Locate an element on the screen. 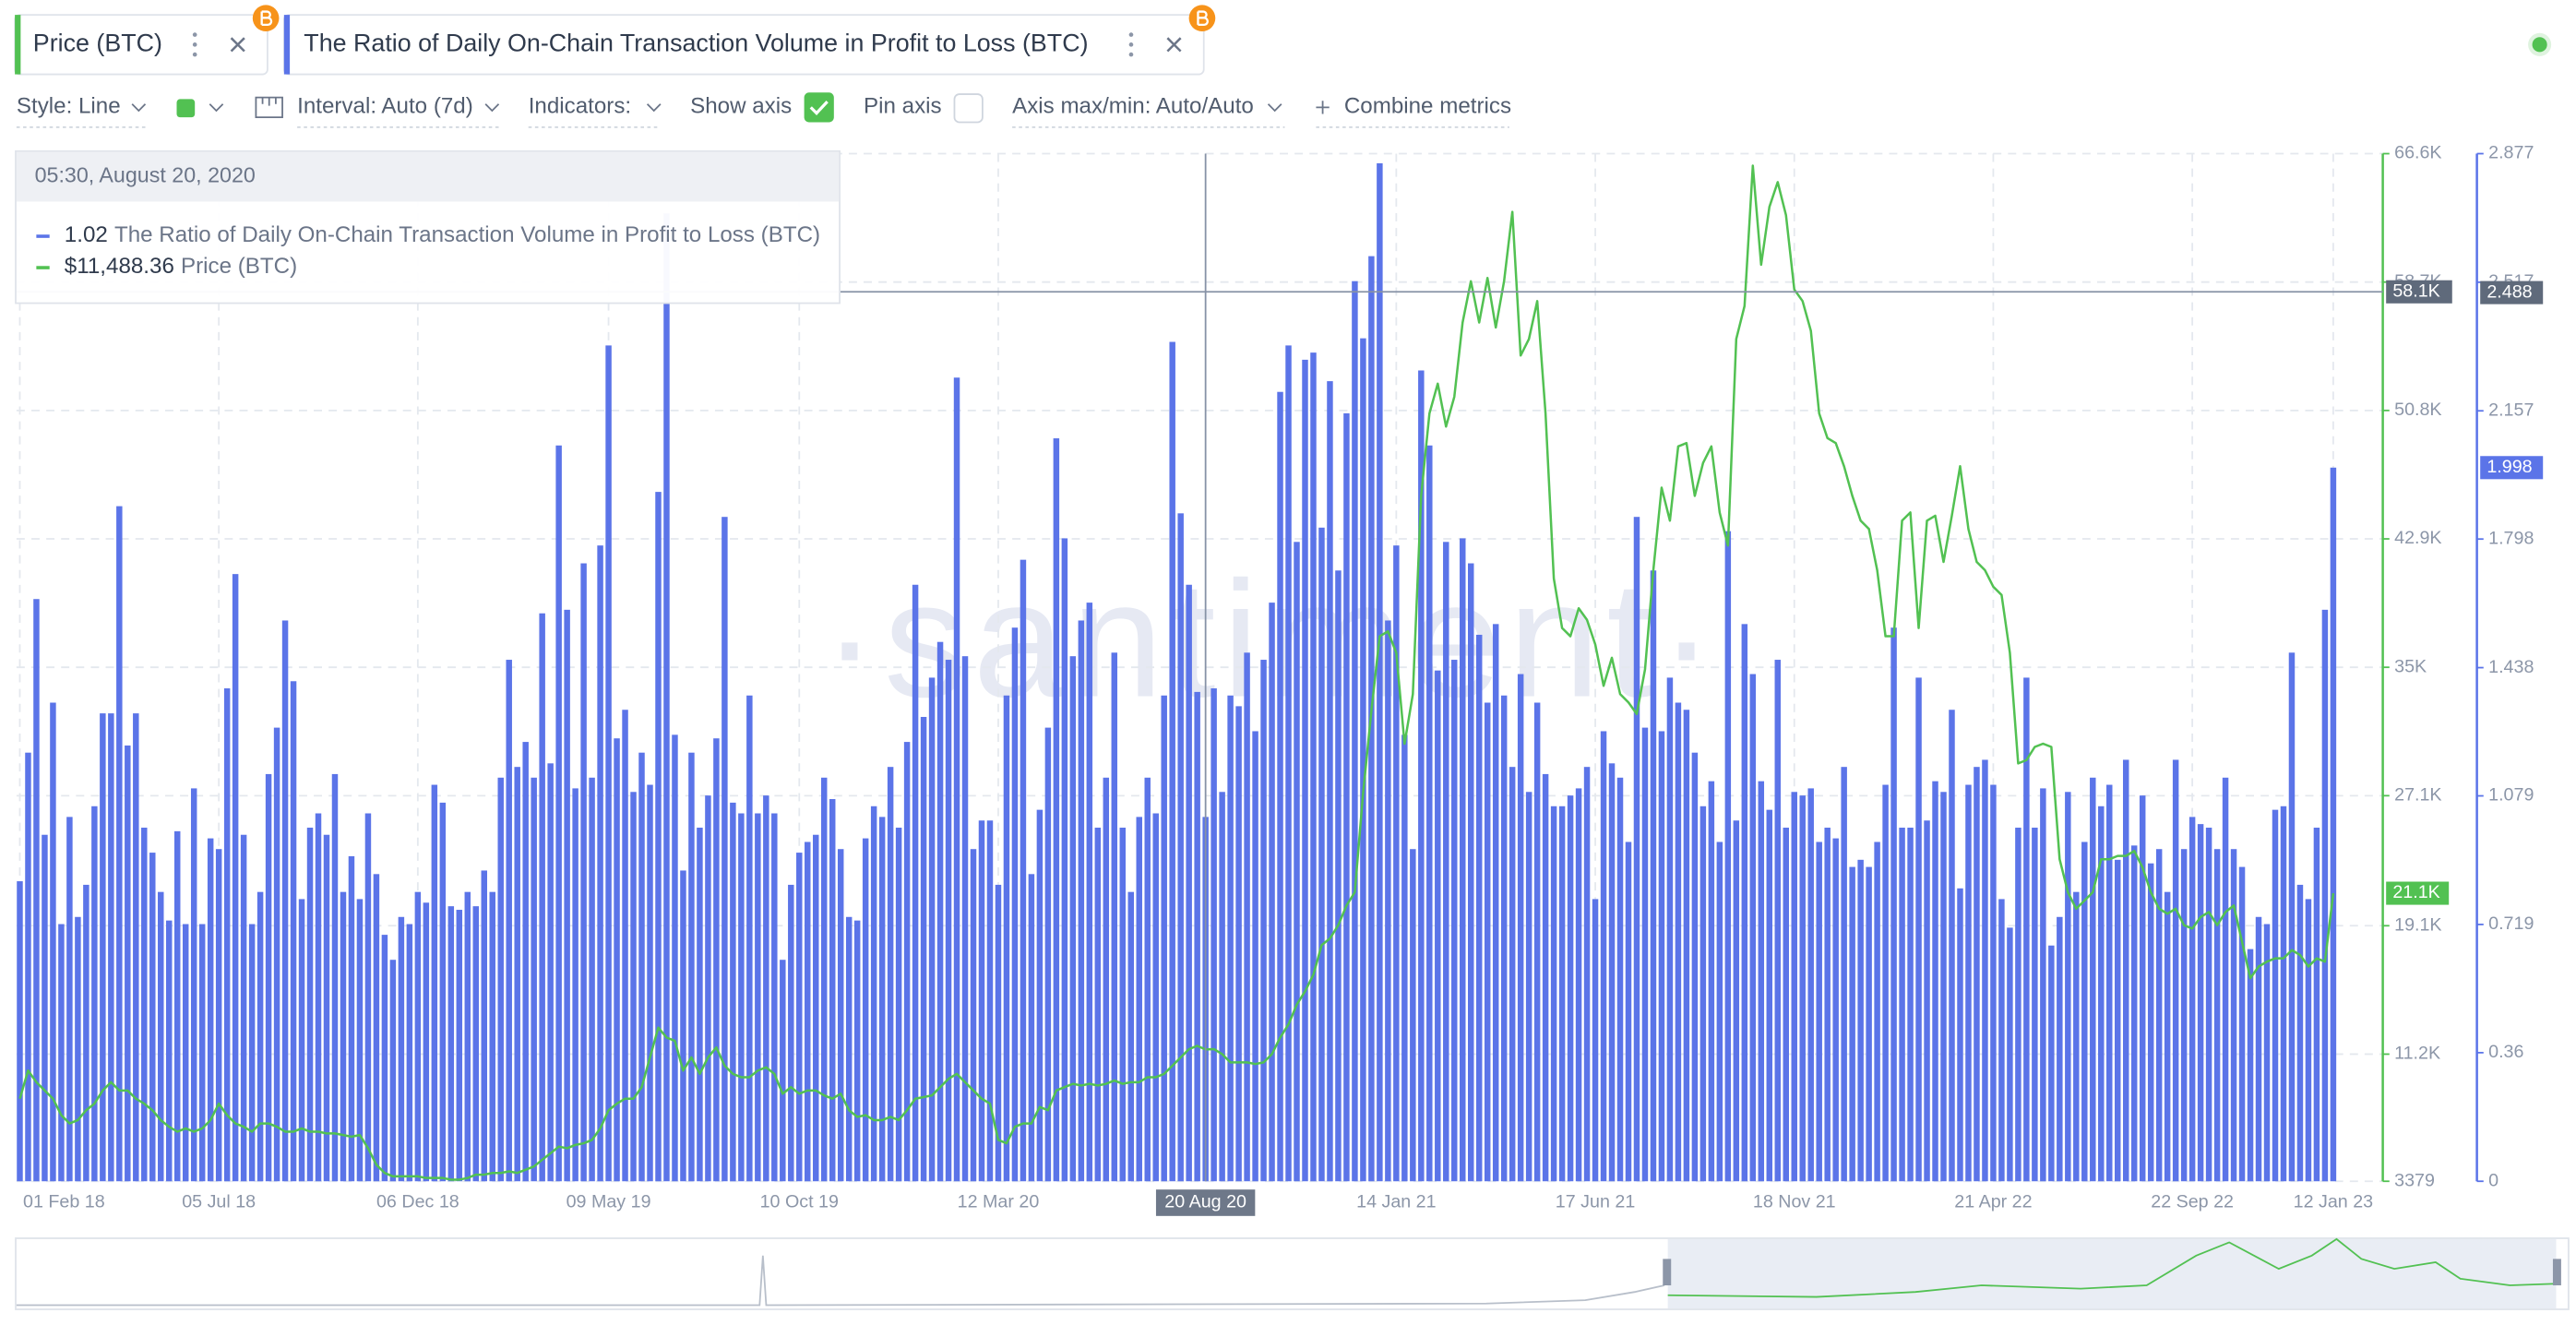  x-tick-label: 05 Jul 18 is located at coordinates (219, 1202).